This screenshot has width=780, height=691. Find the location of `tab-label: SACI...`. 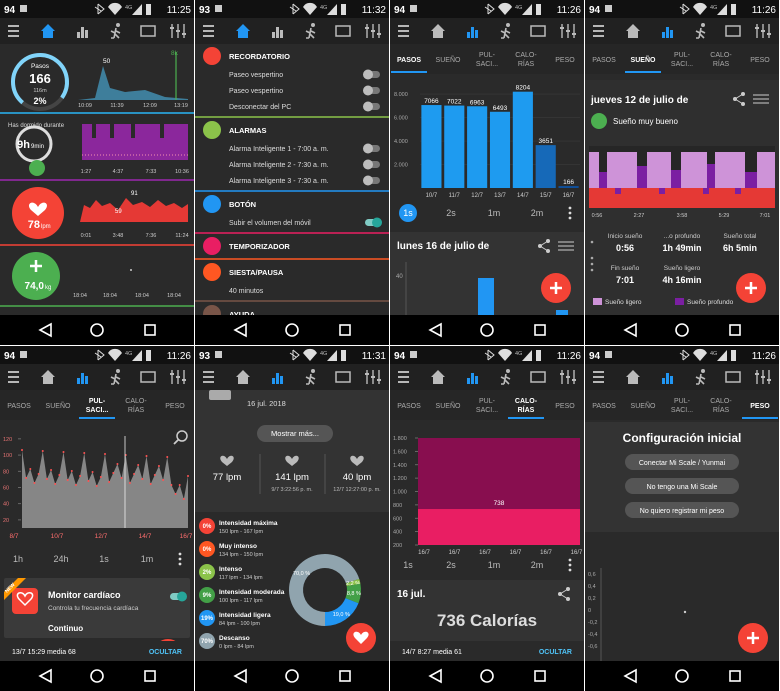

tab-label: SACI... is located at coordinates (682, 410).